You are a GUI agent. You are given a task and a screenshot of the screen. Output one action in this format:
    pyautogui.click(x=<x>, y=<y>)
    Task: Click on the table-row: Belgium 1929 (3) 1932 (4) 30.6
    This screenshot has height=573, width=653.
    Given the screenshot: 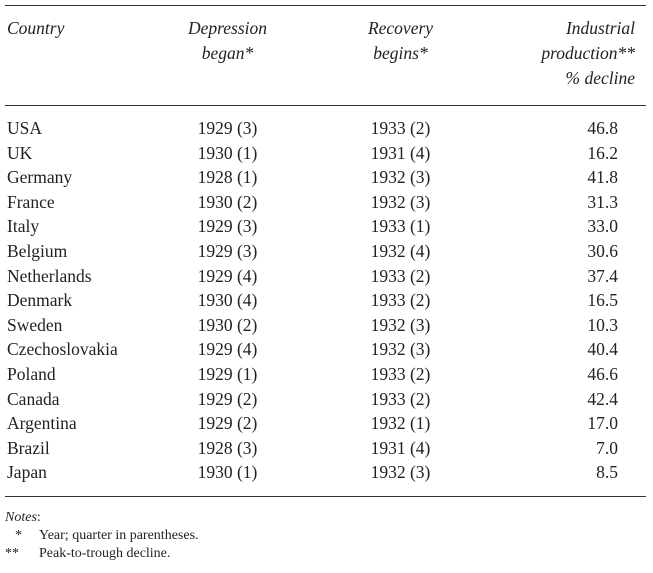 What is the action you would take?
    pyautogui.click(x=326, y=251)
    